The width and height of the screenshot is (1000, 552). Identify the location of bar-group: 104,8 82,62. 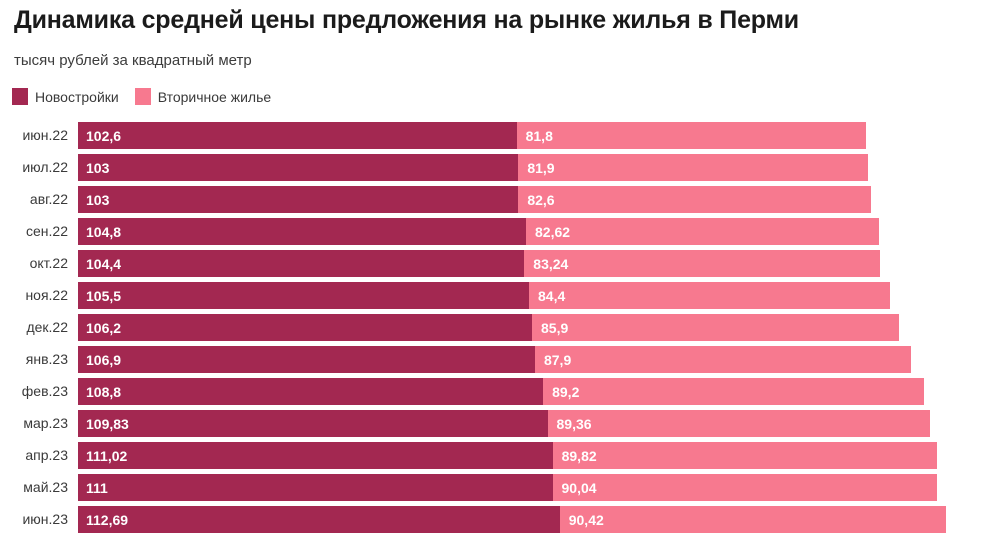
(479, 231).